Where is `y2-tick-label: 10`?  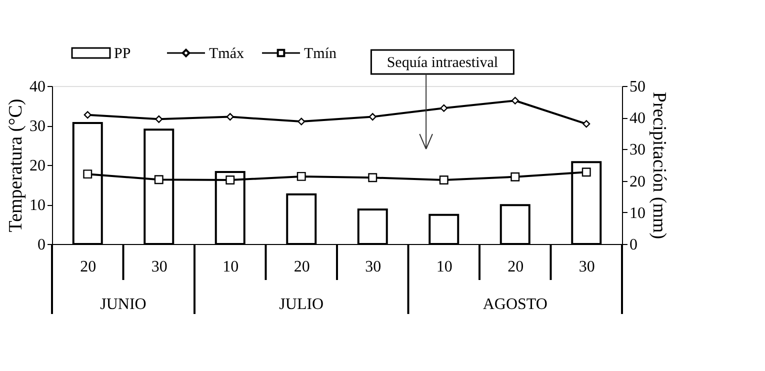
y2-tick-label: 10 is located at coordinates (638, 213).